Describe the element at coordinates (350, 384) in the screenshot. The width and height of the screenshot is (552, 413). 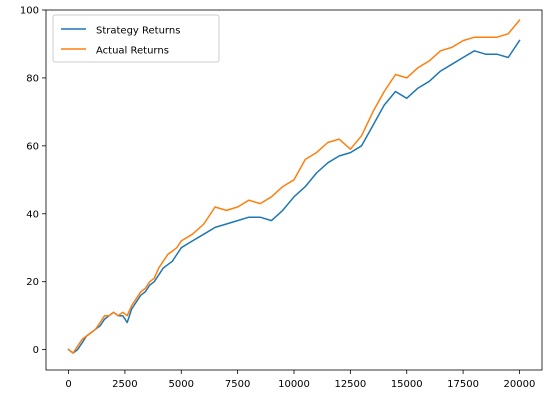
I see `x-tick-label: 12500` at that location.